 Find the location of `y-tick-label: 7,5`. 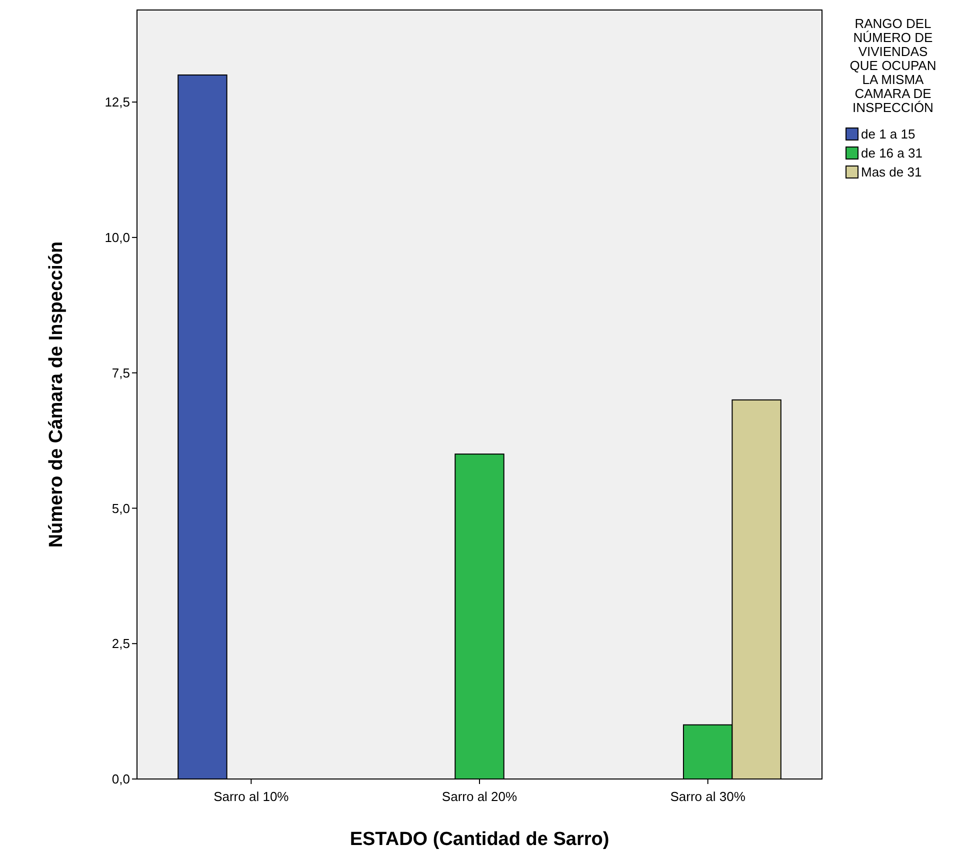

y-tick-label: 7,5 is located at coordinates (121, 372).